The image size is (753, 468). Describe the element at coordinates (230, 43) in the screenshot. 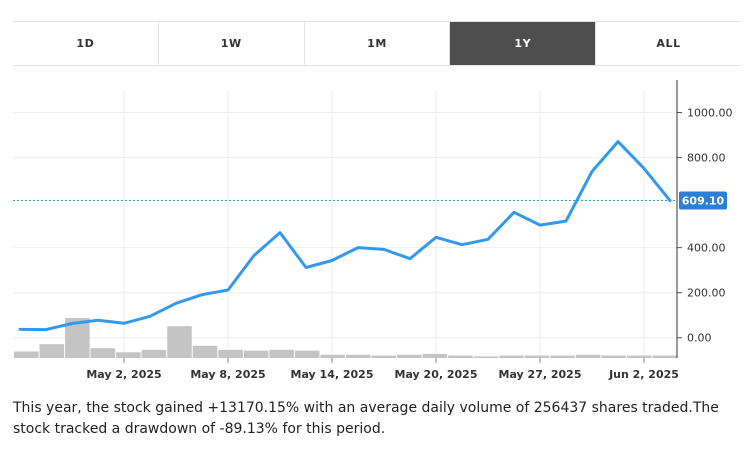

I see `tab-1w: 1W` at that location.